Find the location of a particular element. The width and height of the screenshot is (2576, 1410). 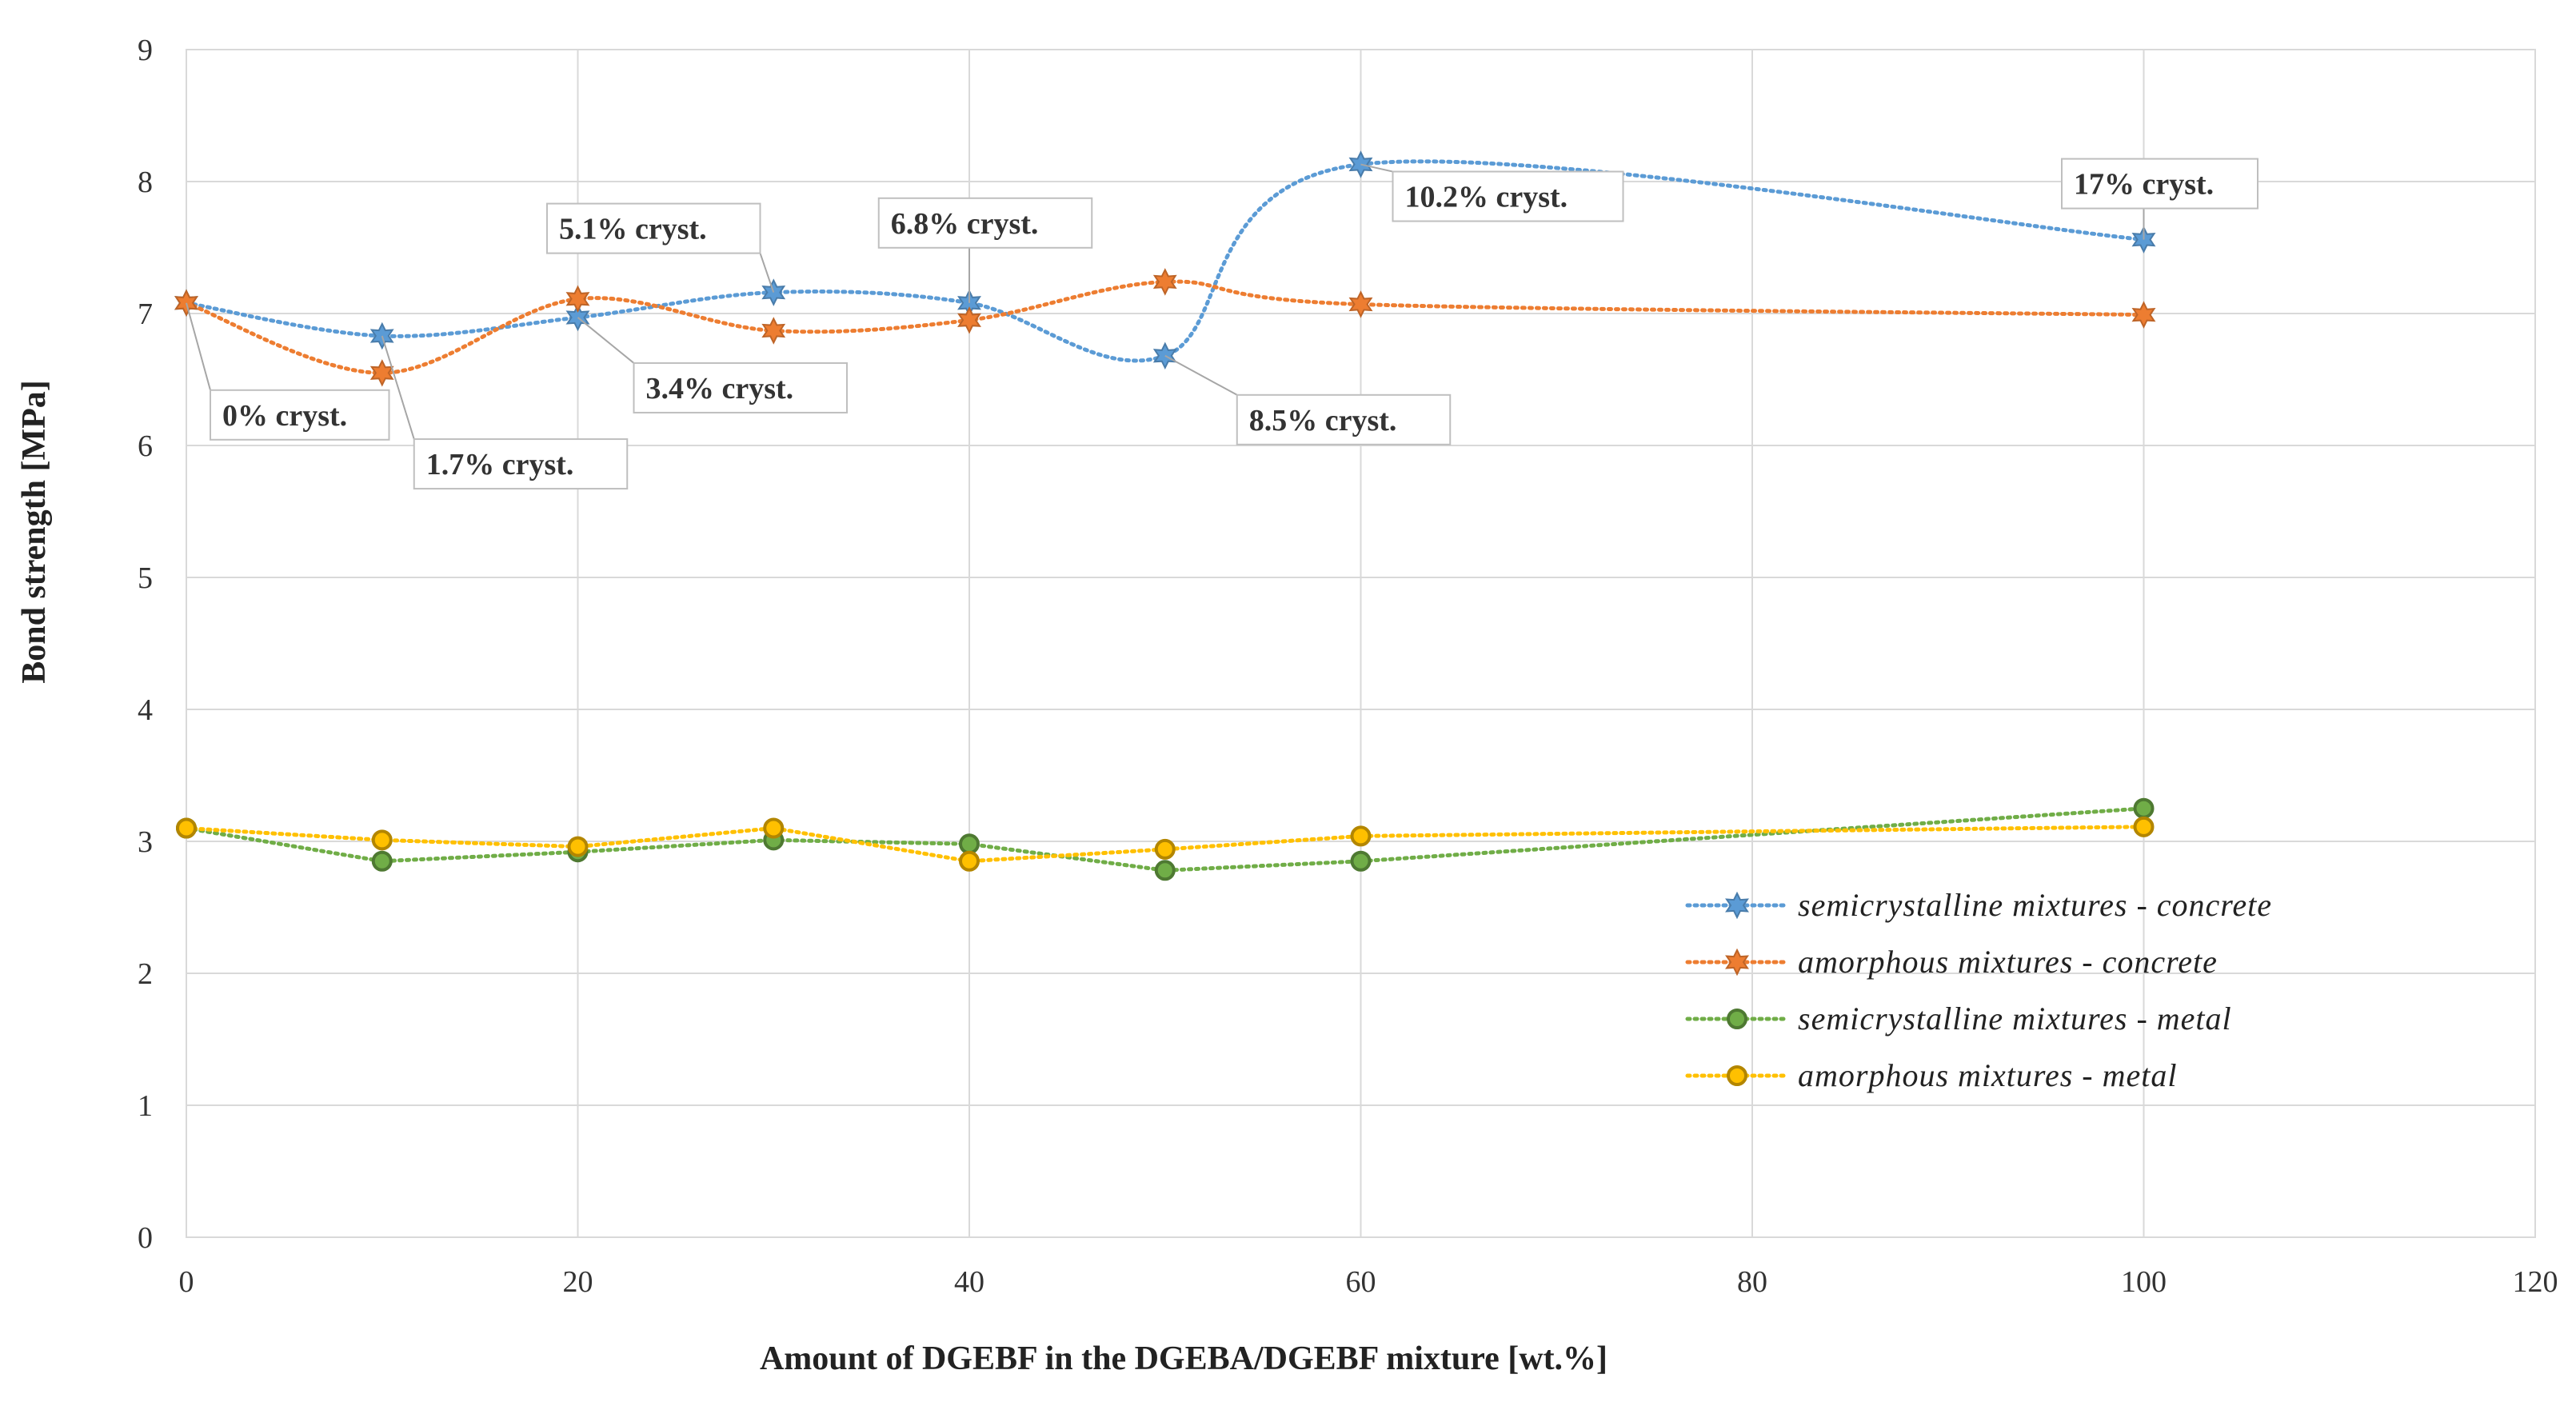

annotation-label: 5.1% cryst. is located at coordinates (633, 229).